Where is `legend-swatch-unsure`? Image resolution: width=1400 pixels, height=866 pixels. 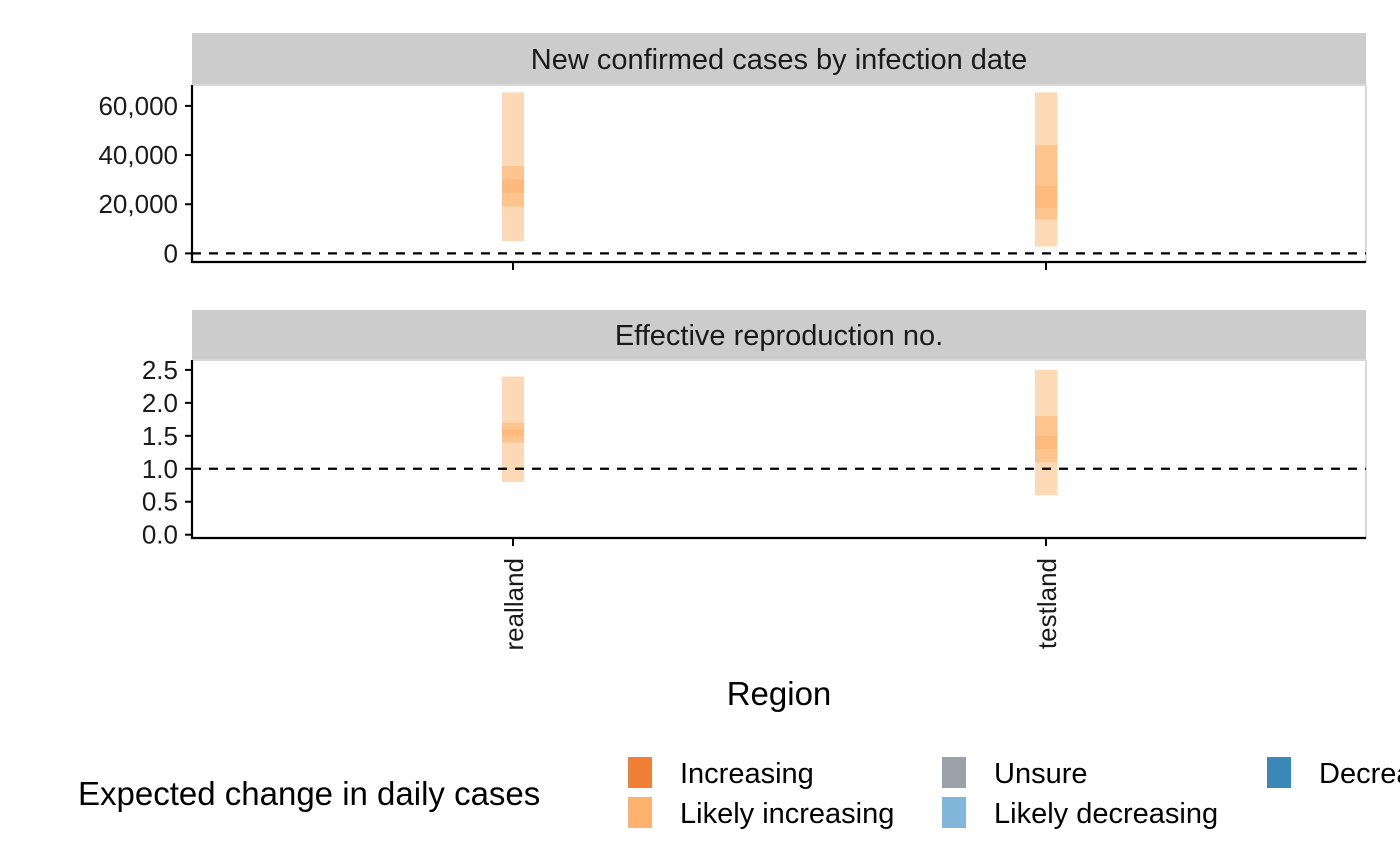 legend-swatch-unsure is located at coordinates (954, 772).